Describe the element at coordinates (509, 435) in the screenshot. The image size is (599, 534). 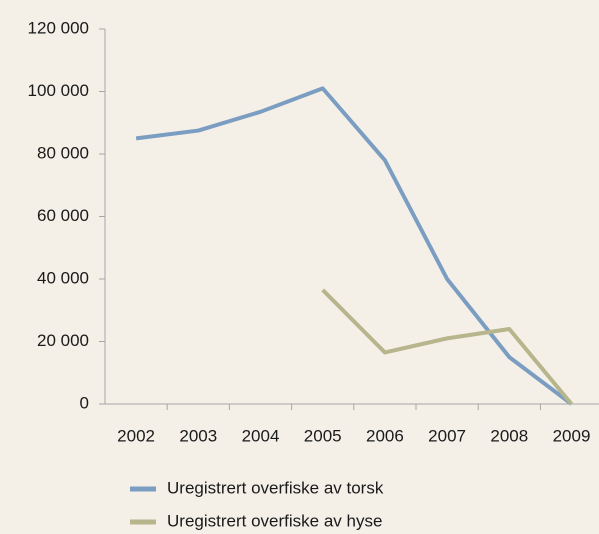
I see `x-tick-label: 2008` at that location.